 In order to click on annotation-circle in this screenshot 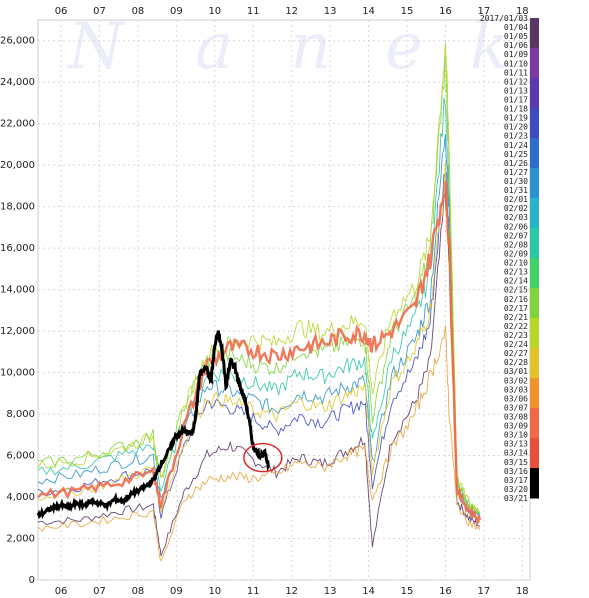, I will do `click(263, 457)`.